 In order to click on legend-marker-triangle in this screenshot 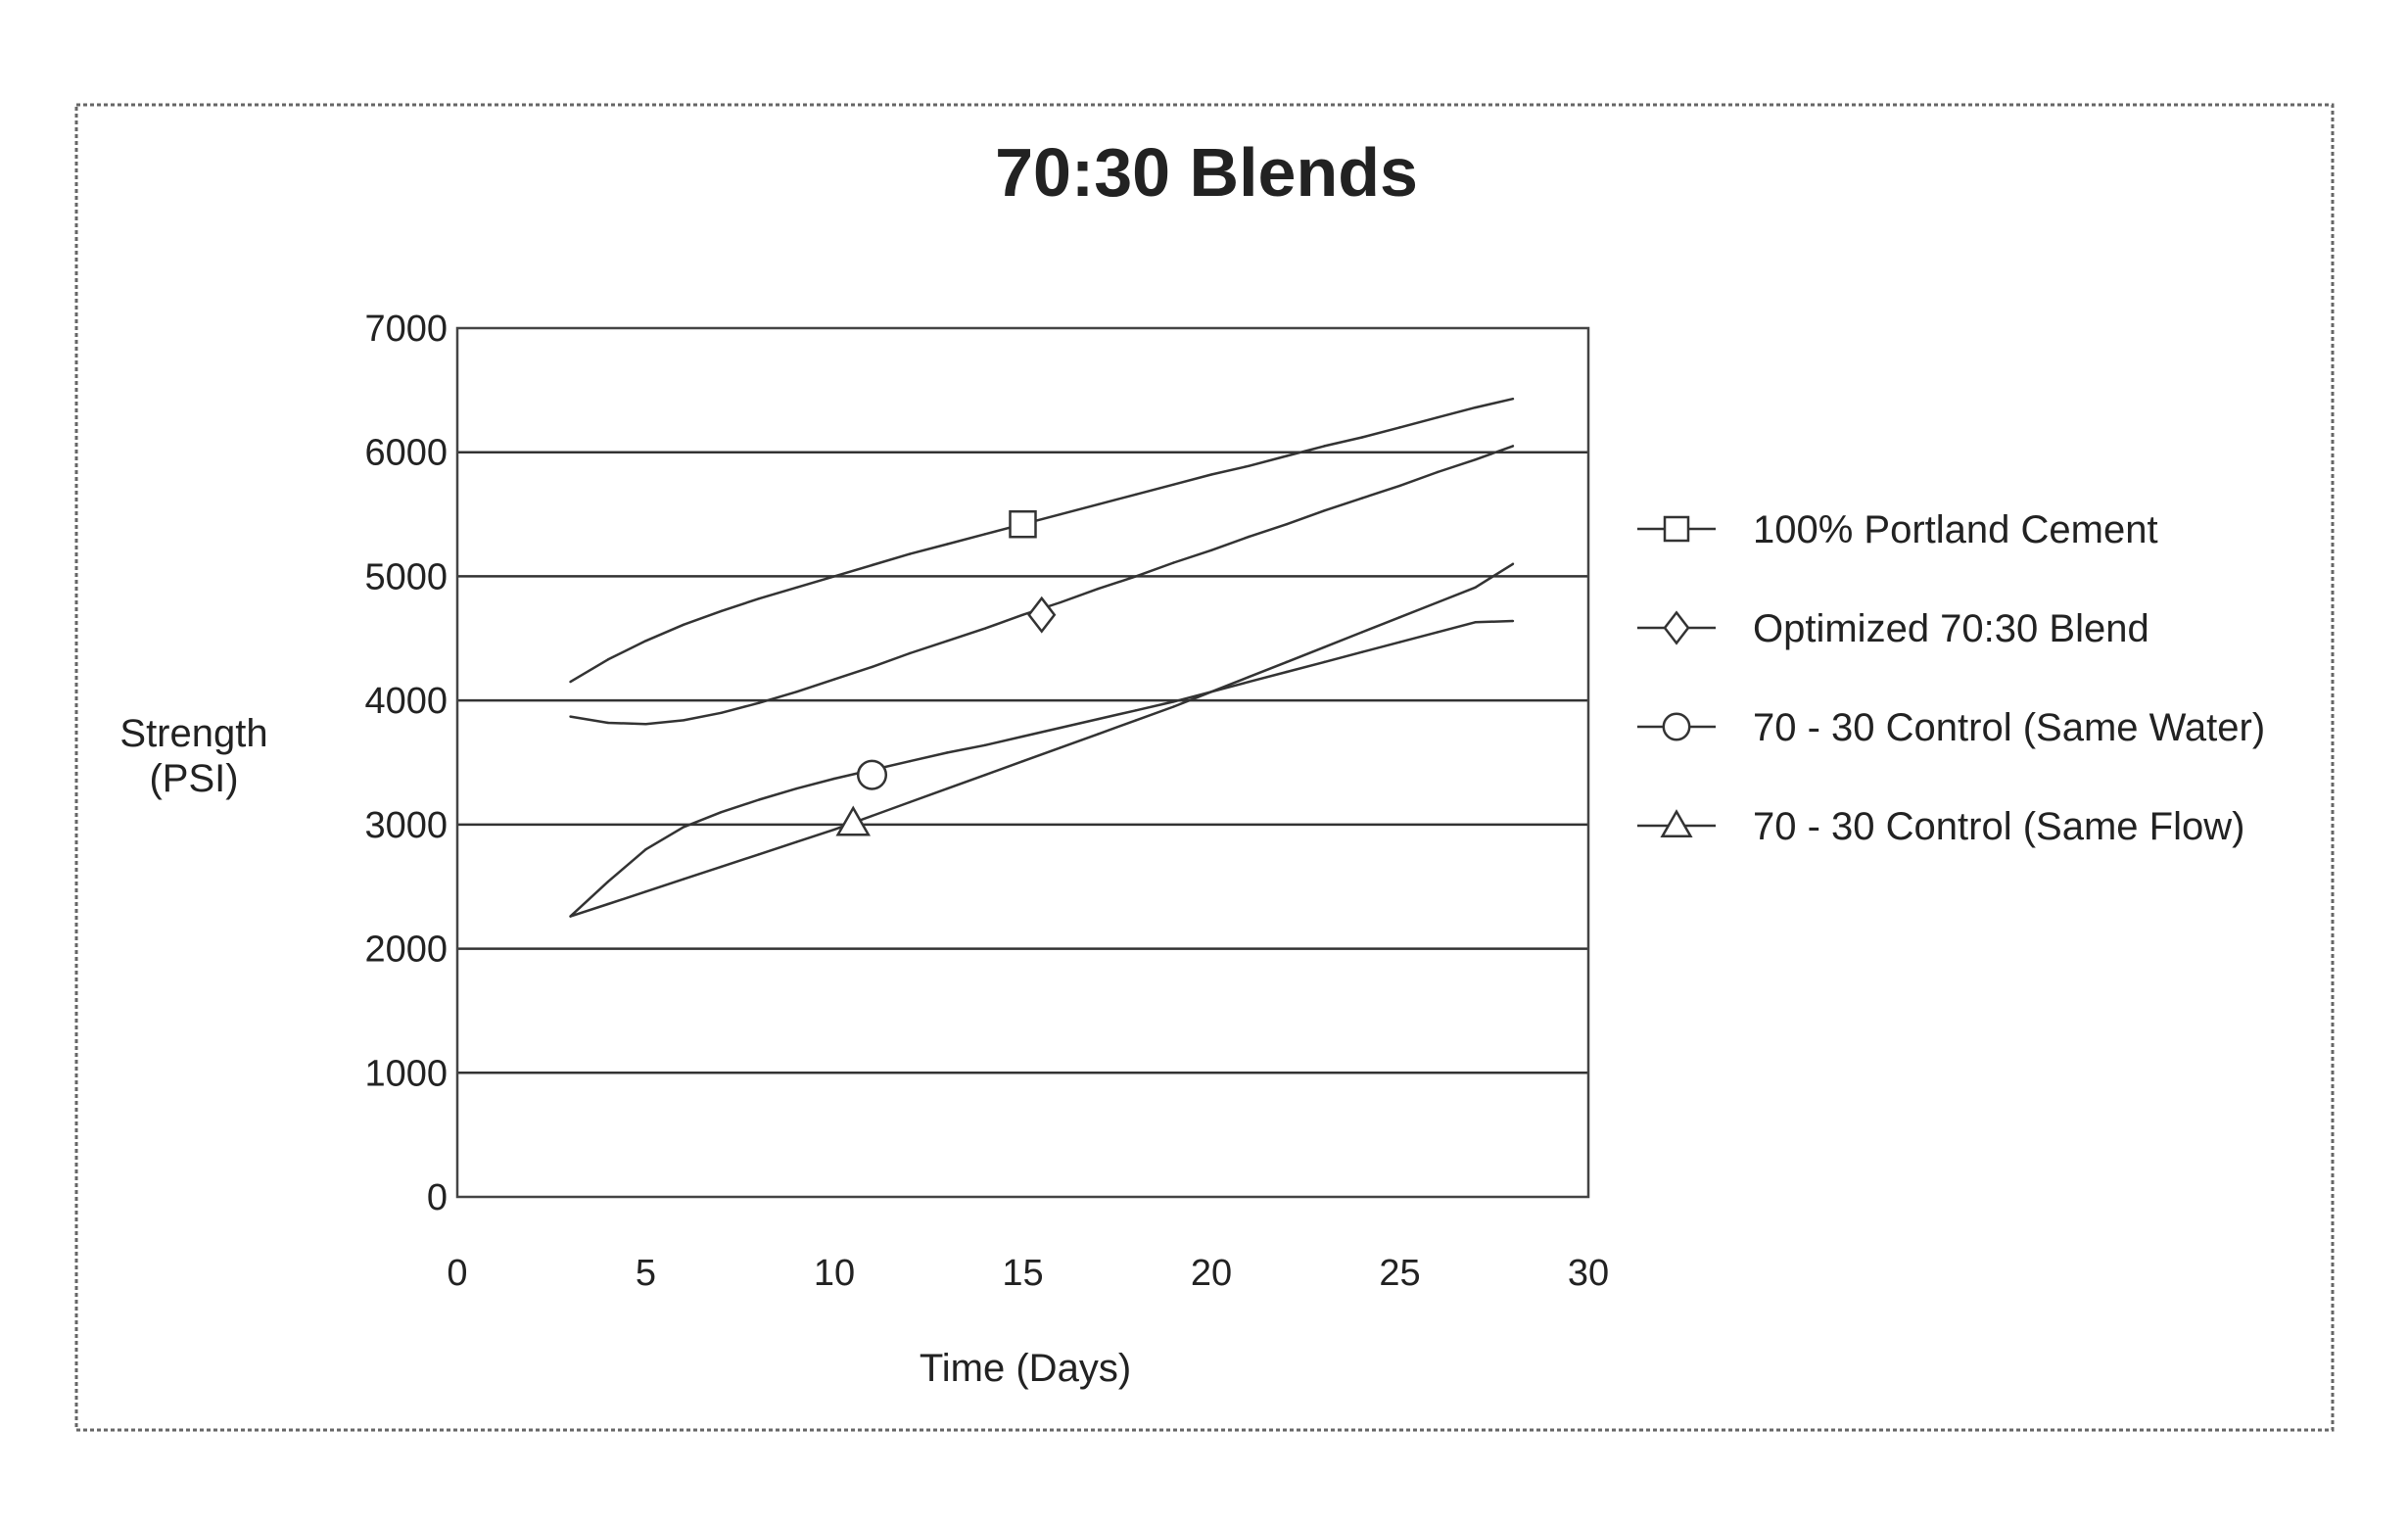, I will do `click(1677, 824)`.